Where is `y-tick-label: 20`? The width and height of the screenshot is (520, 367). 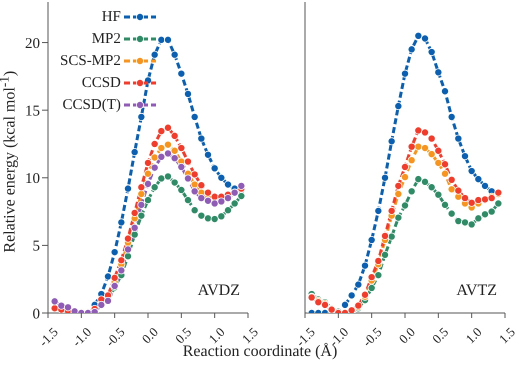
y-tick-label: 20 is located at coordinates (32, 44).